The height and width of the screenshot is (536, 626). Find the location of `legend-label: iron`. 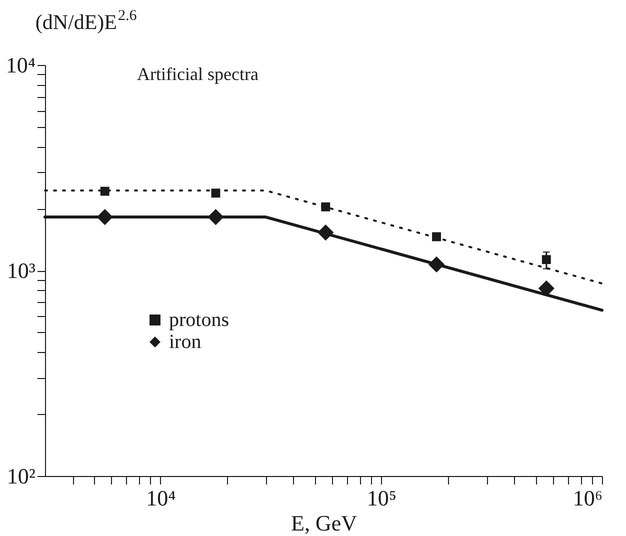

legend-label: iron is located at coordinates (185, 342).